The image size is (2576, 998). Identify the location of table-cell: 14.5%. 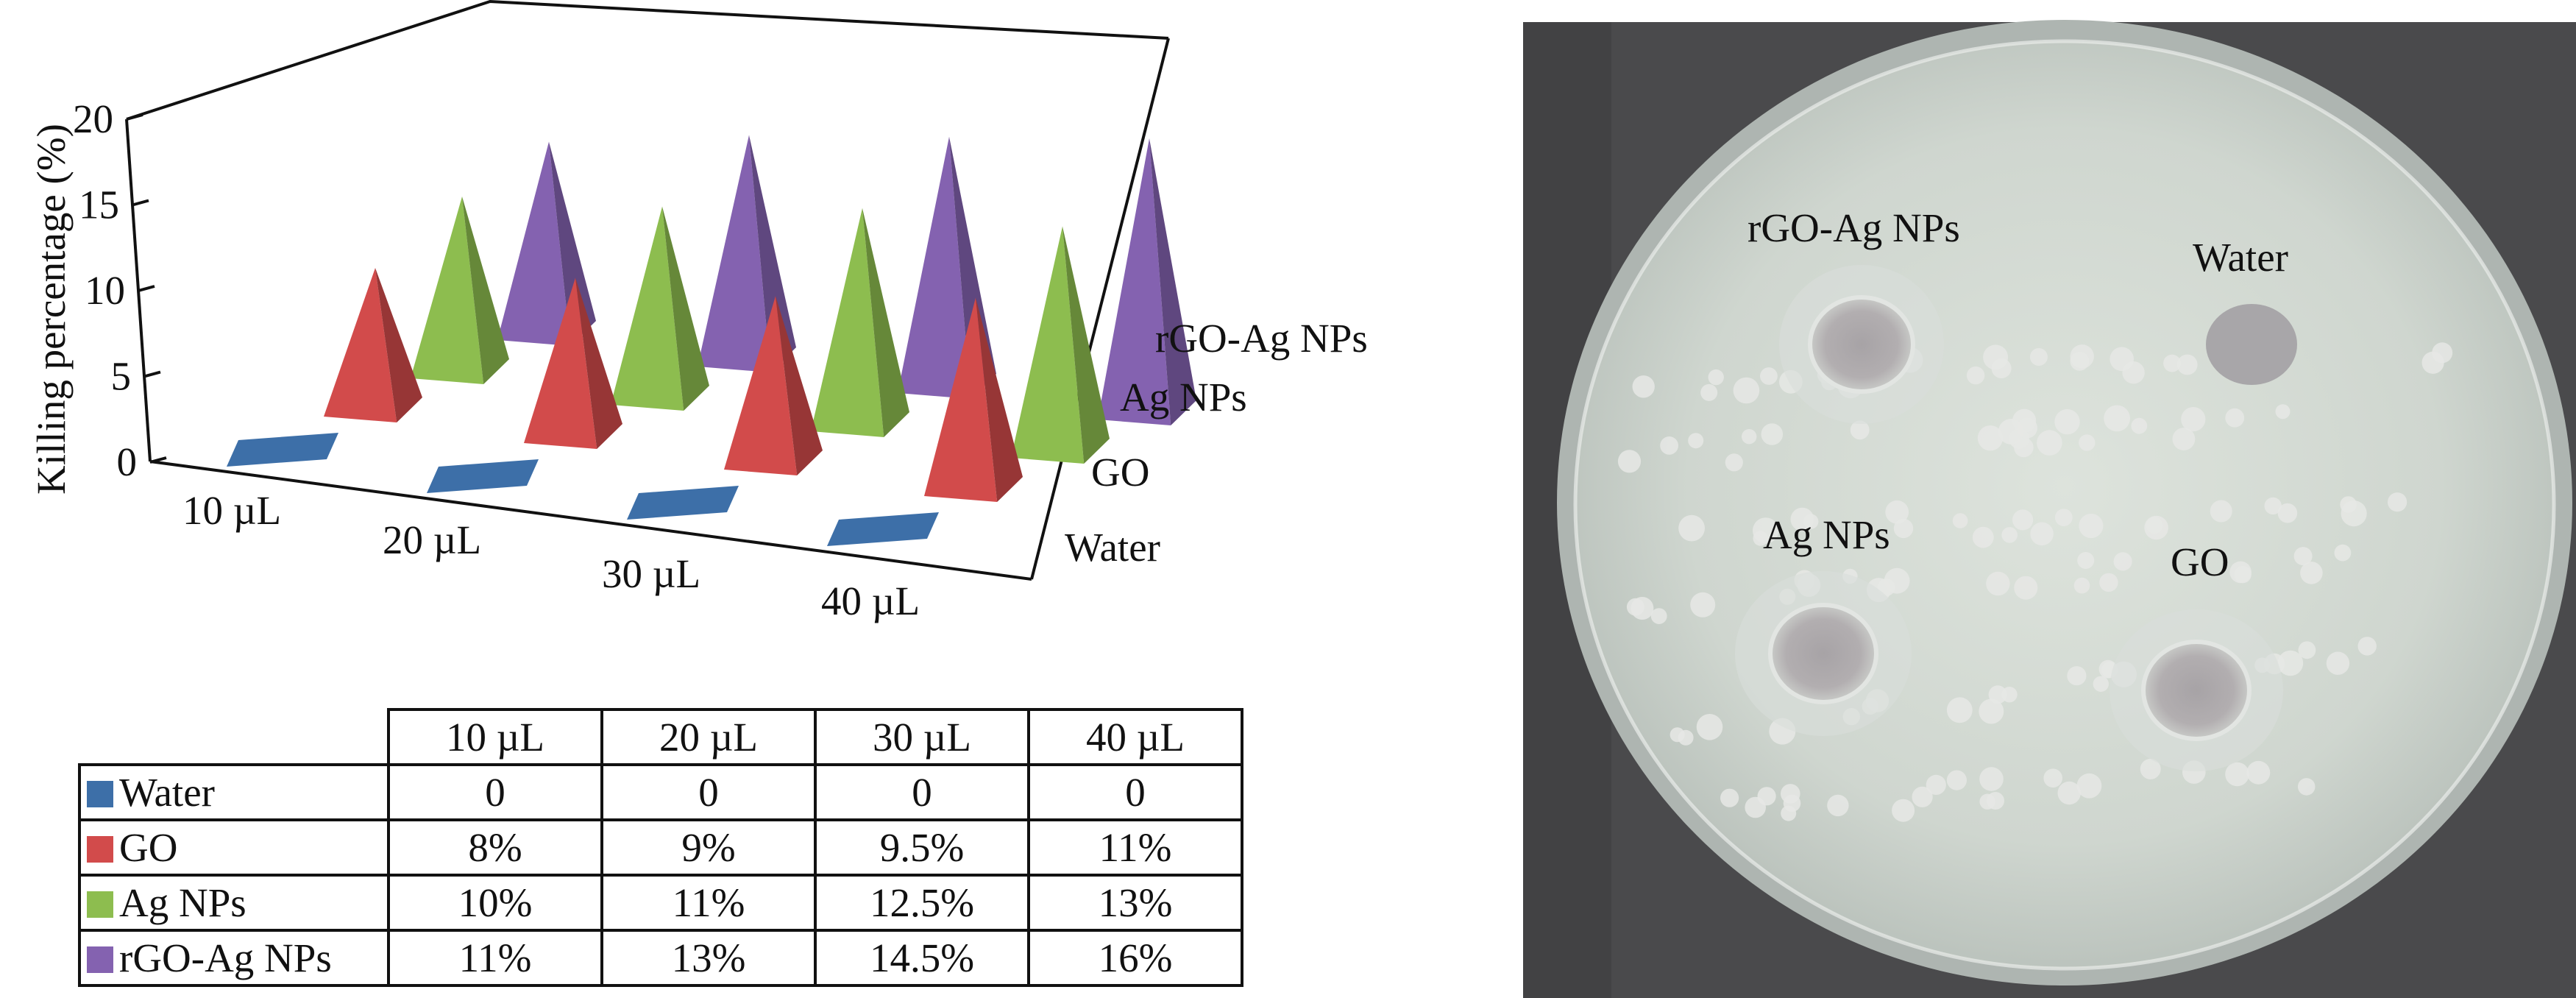
(922, 958).